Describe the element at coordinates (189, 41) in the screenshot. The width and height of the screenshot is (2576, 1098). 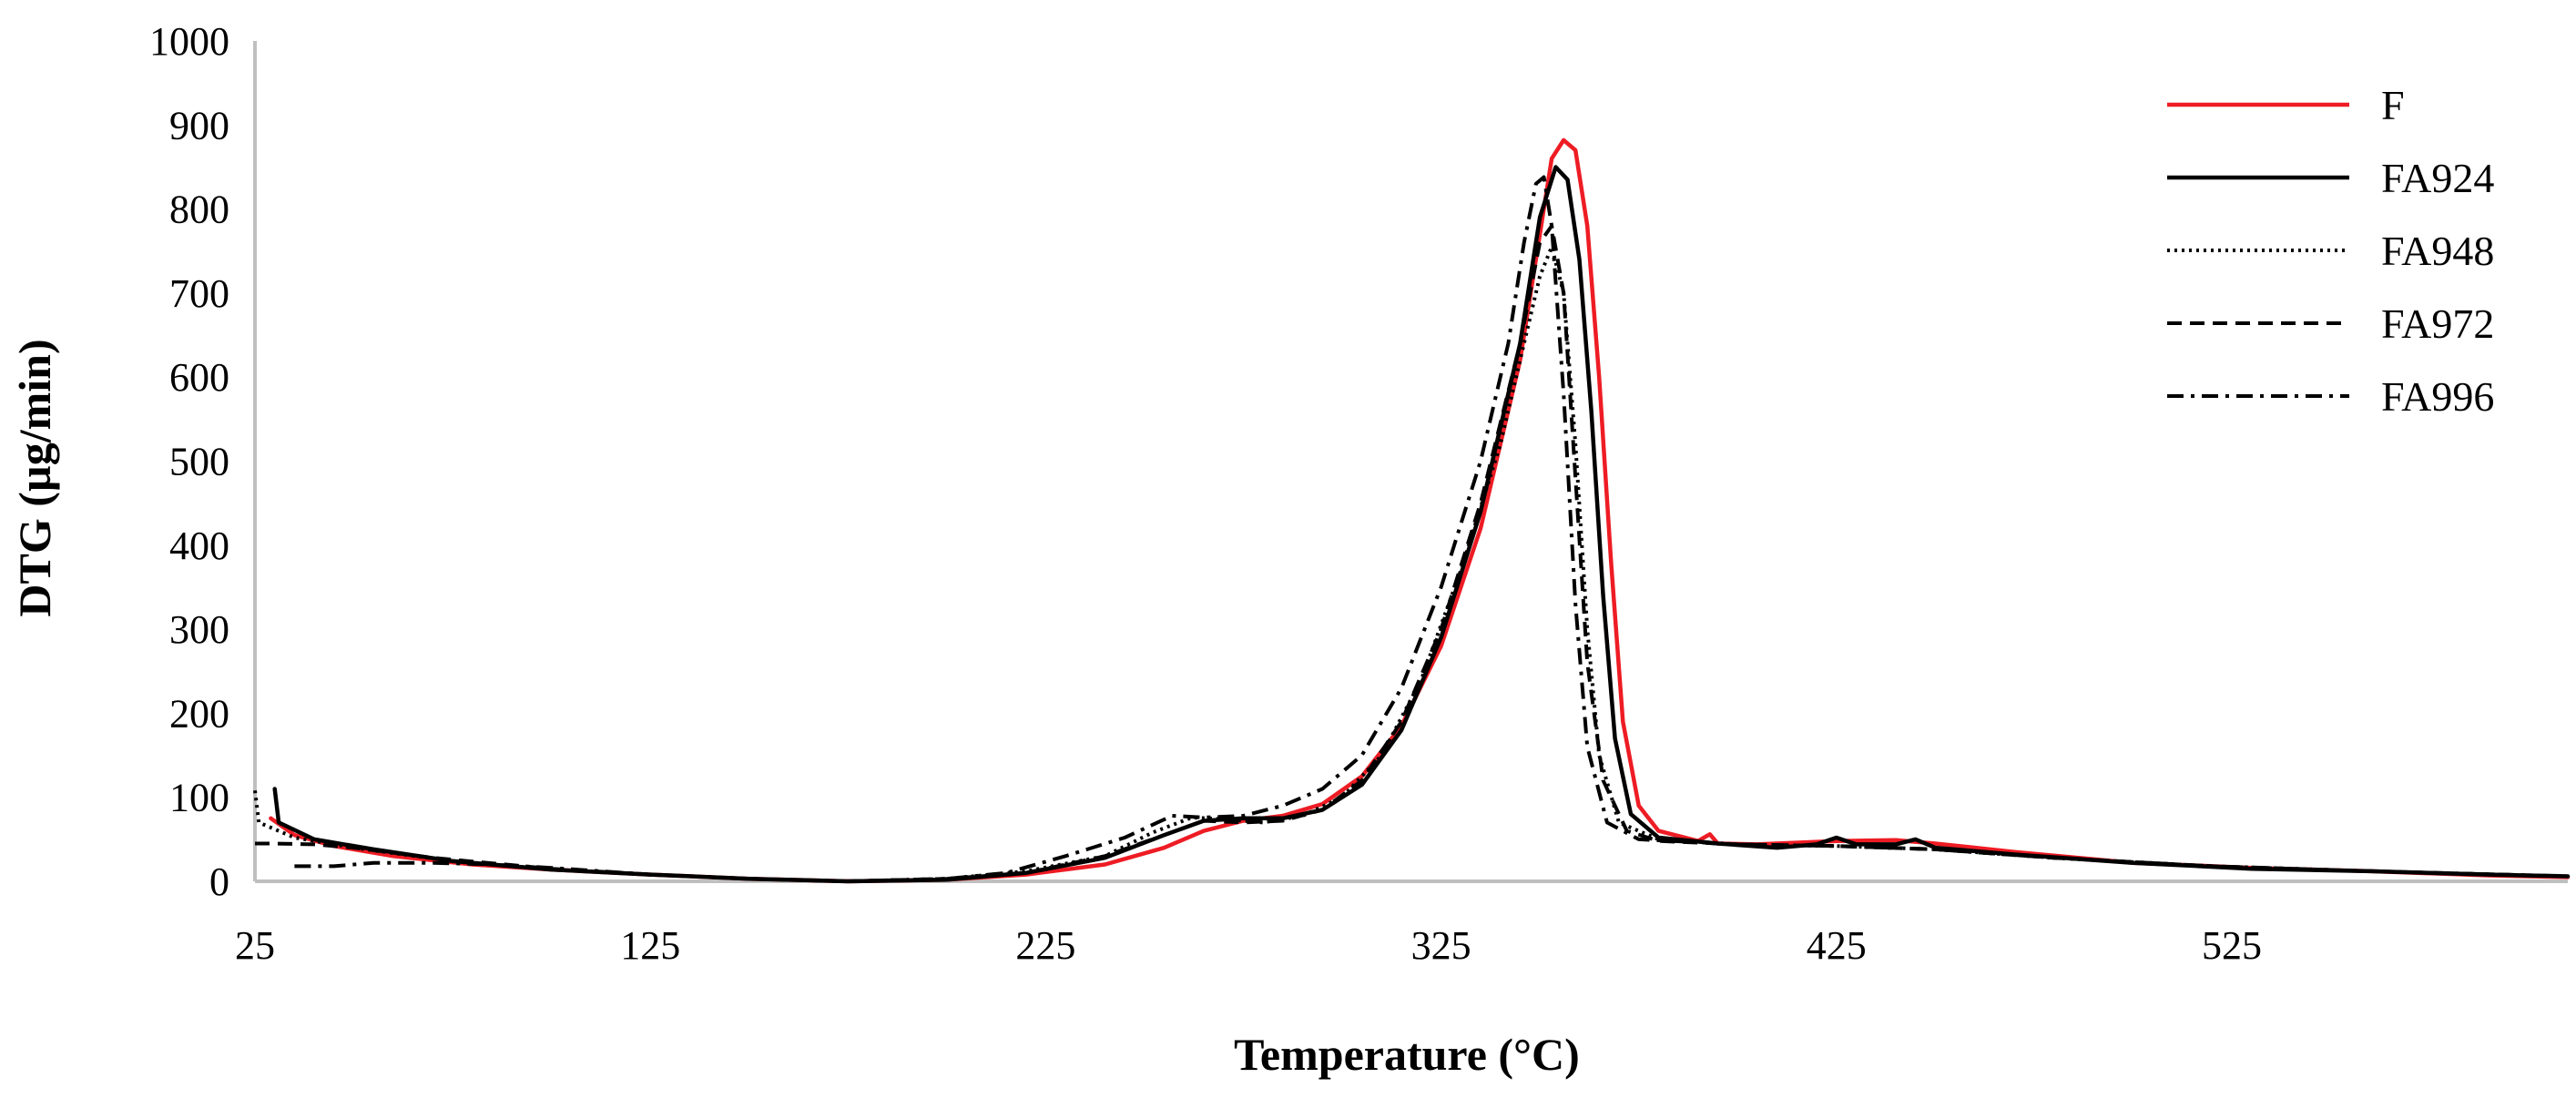
I see `y-tick-label: 1000` at that location.